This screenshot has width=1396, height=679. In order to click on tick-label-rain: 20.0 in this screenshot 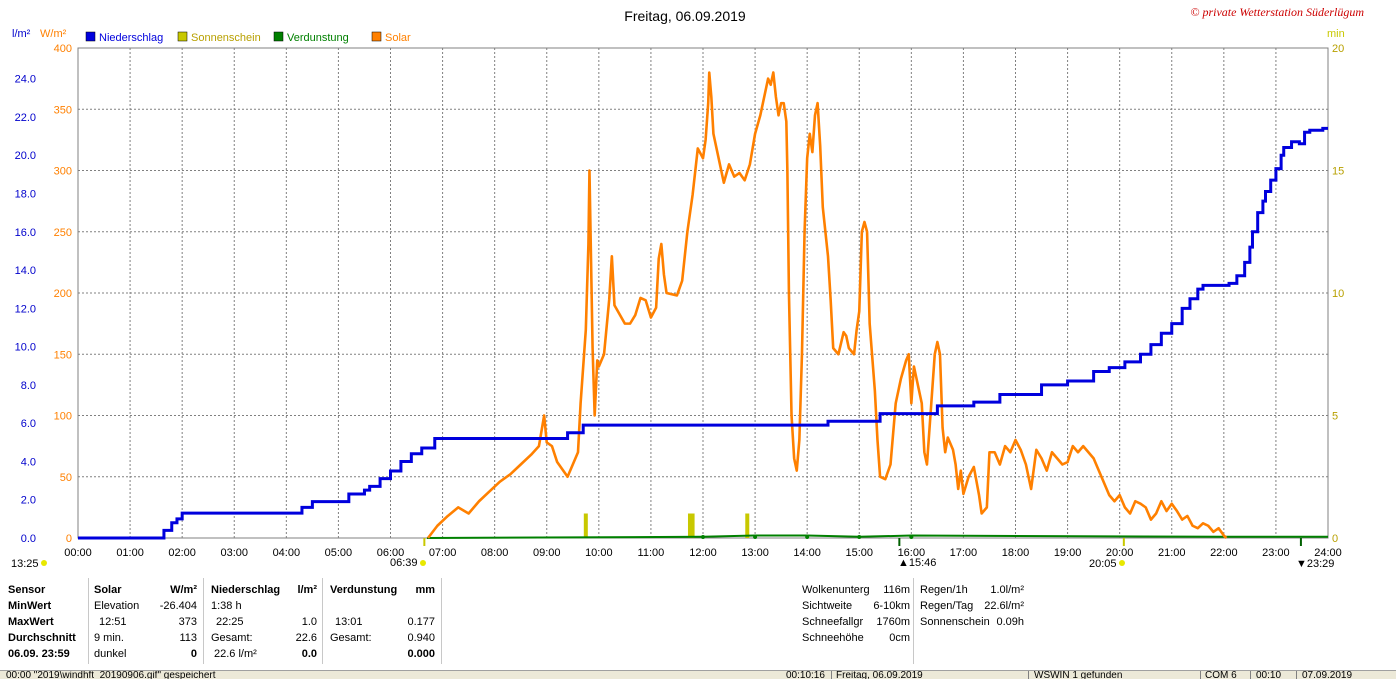, I will do `click(25, 156)`.